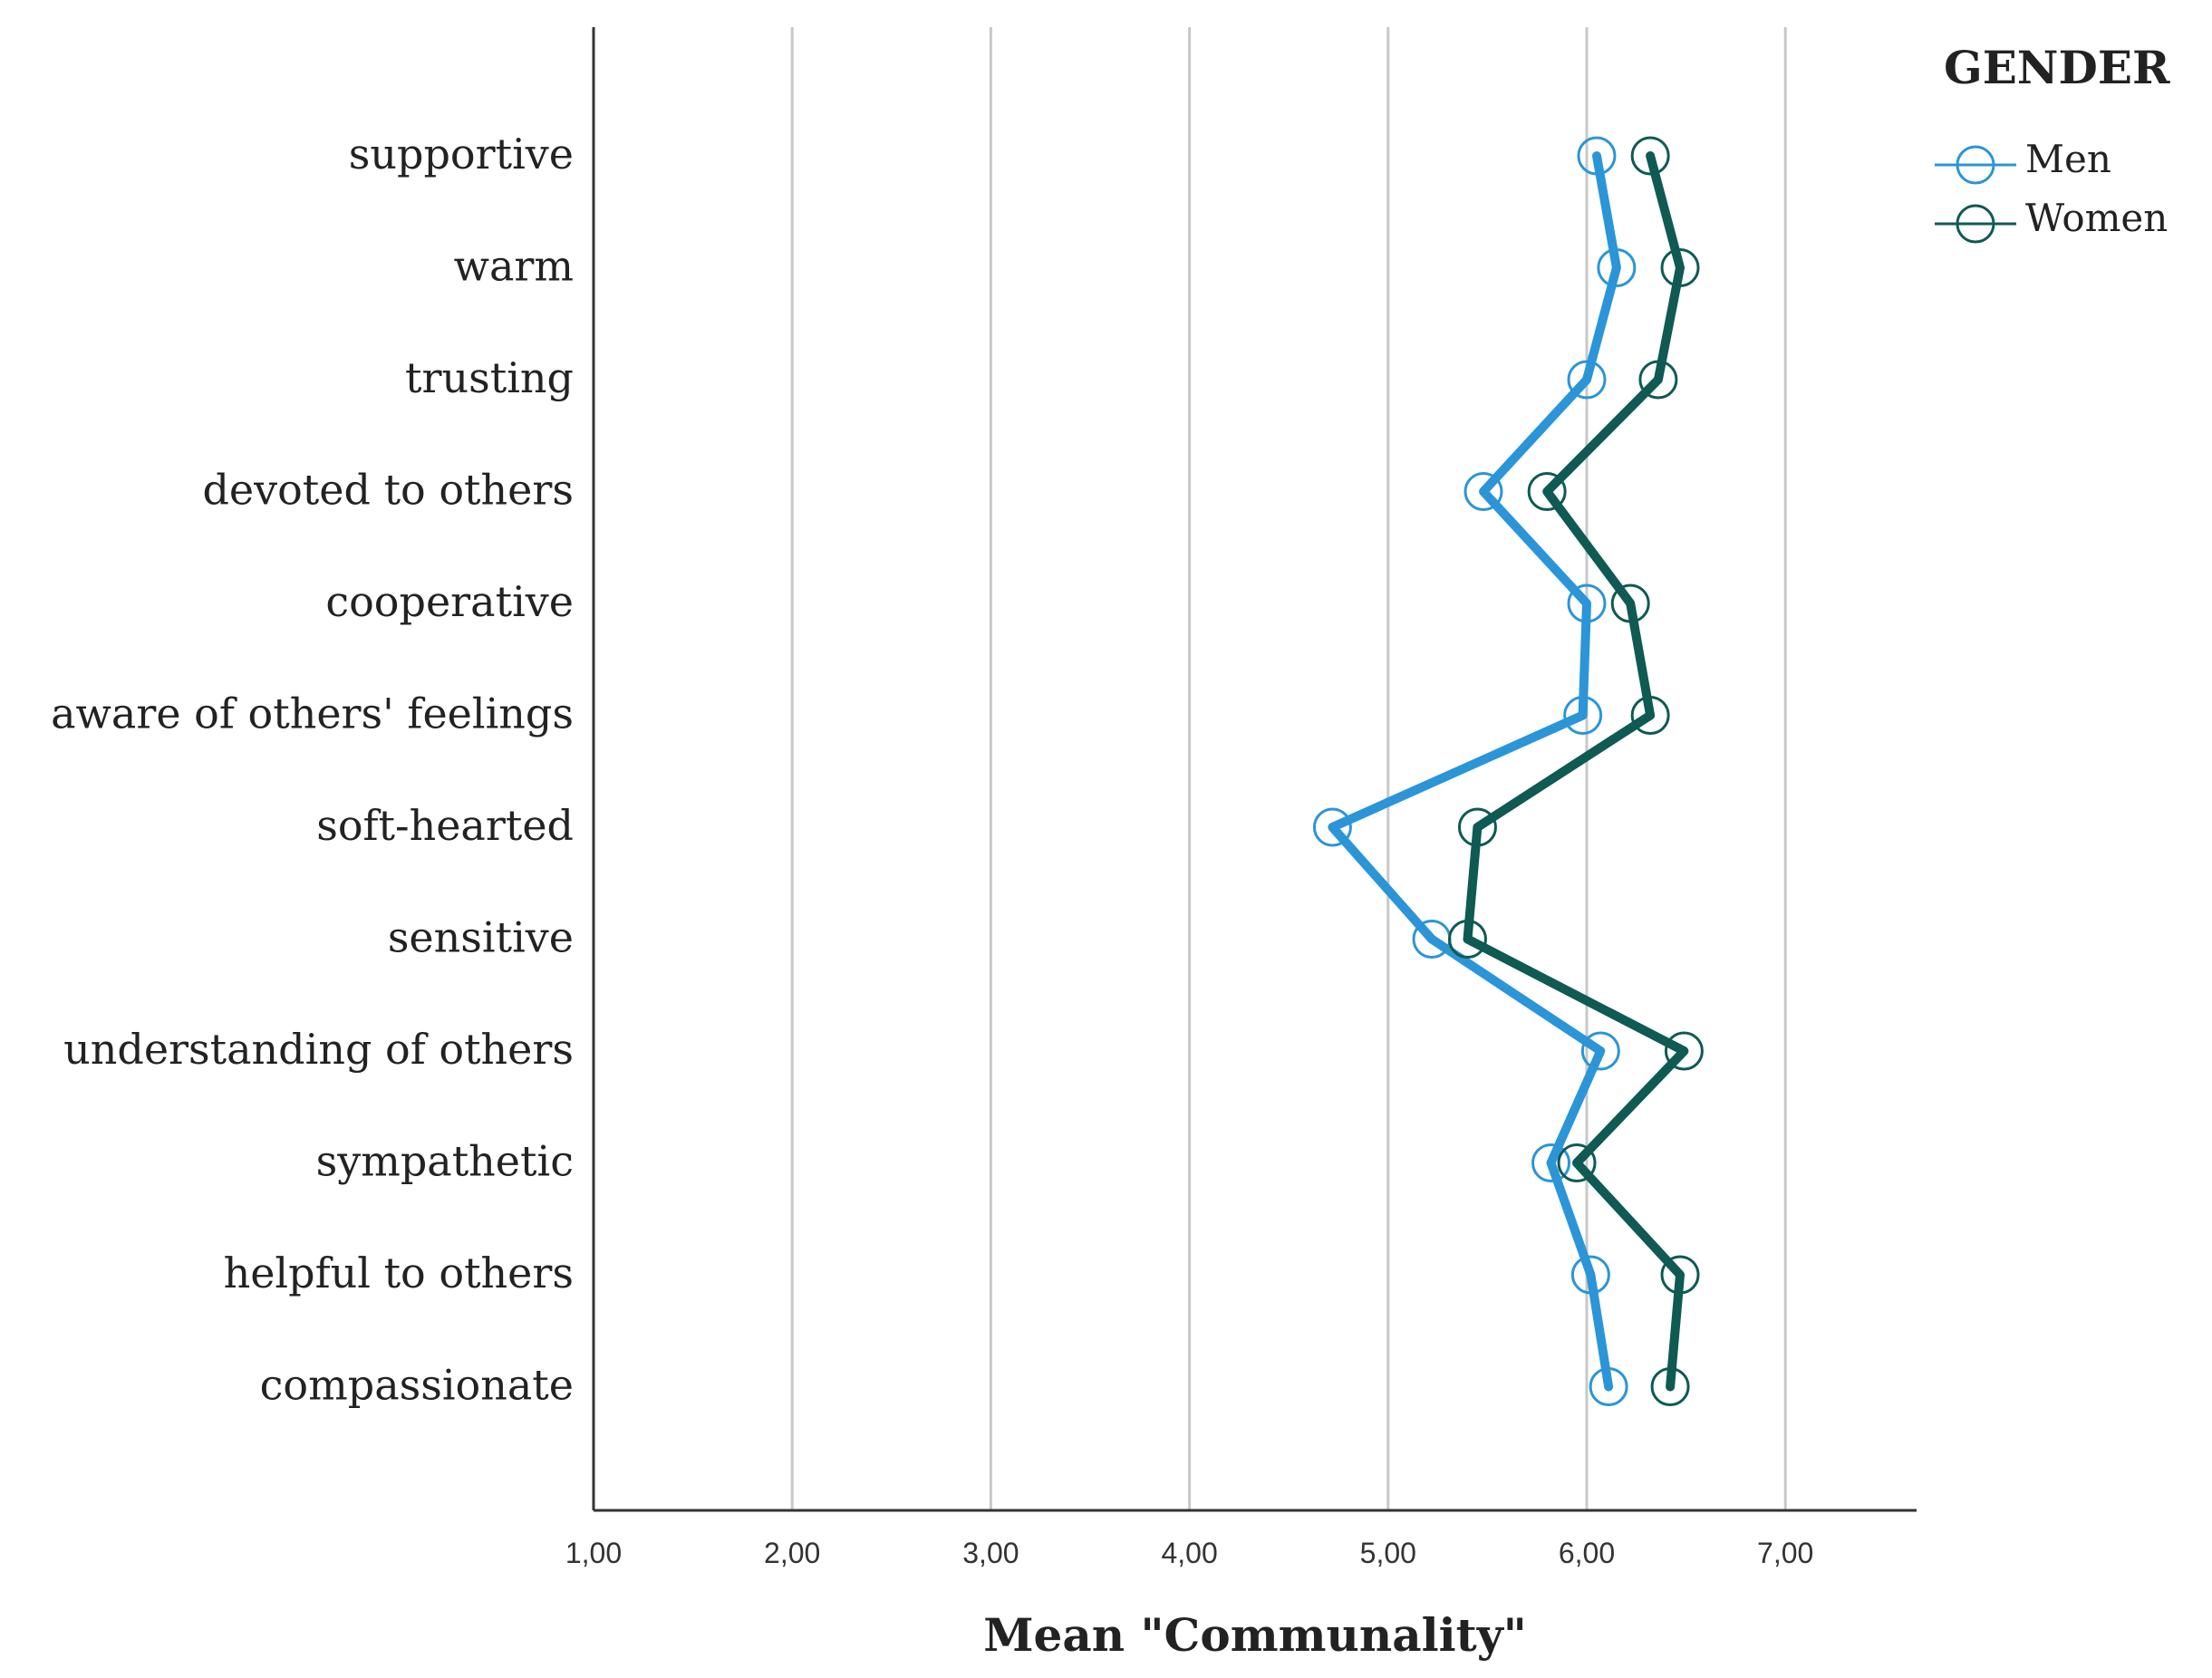 The height and width of the screenshot is (1678, 2212). Describe the element at coordinates (514, 266) in the screenshot. I see `category-label: warm` at that location.